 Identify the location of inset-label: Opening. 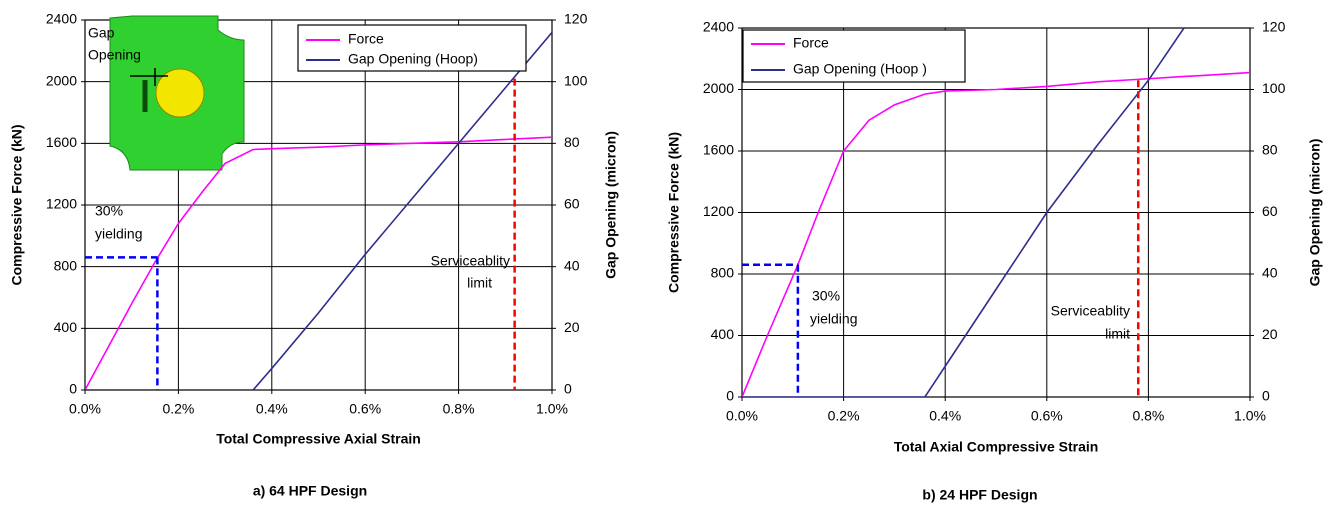
(114, 55).